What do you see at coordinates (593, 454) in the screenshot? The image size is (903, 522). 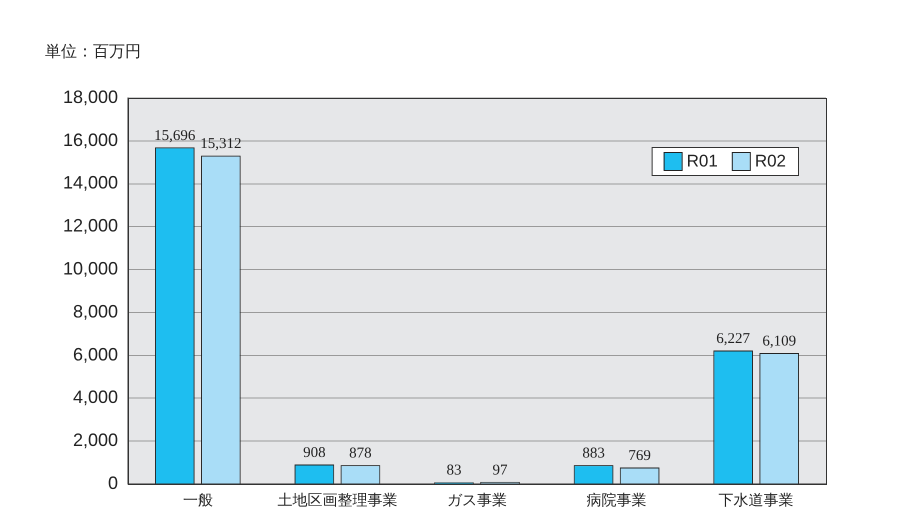 I see `data-label: 883` at bounding box center [593, 454].